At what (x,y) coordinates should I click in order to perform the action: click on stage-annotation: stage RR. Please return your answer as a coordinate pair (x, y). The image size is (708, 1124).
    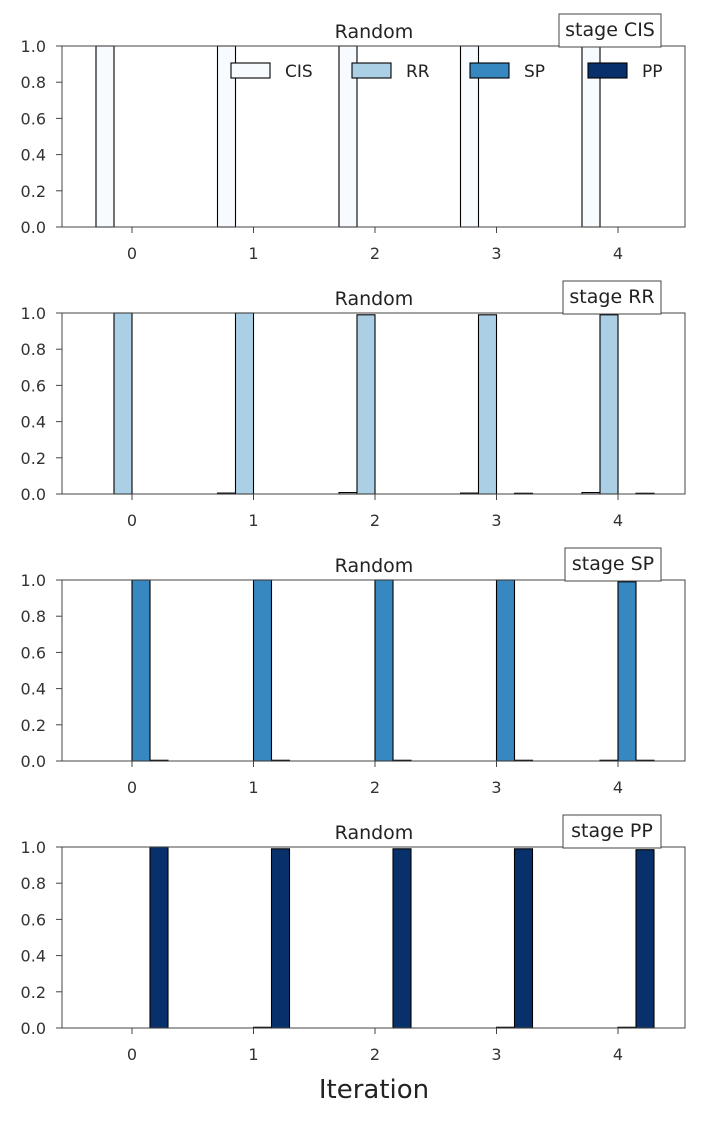
    Looking at the image, I should click on (611, 297).